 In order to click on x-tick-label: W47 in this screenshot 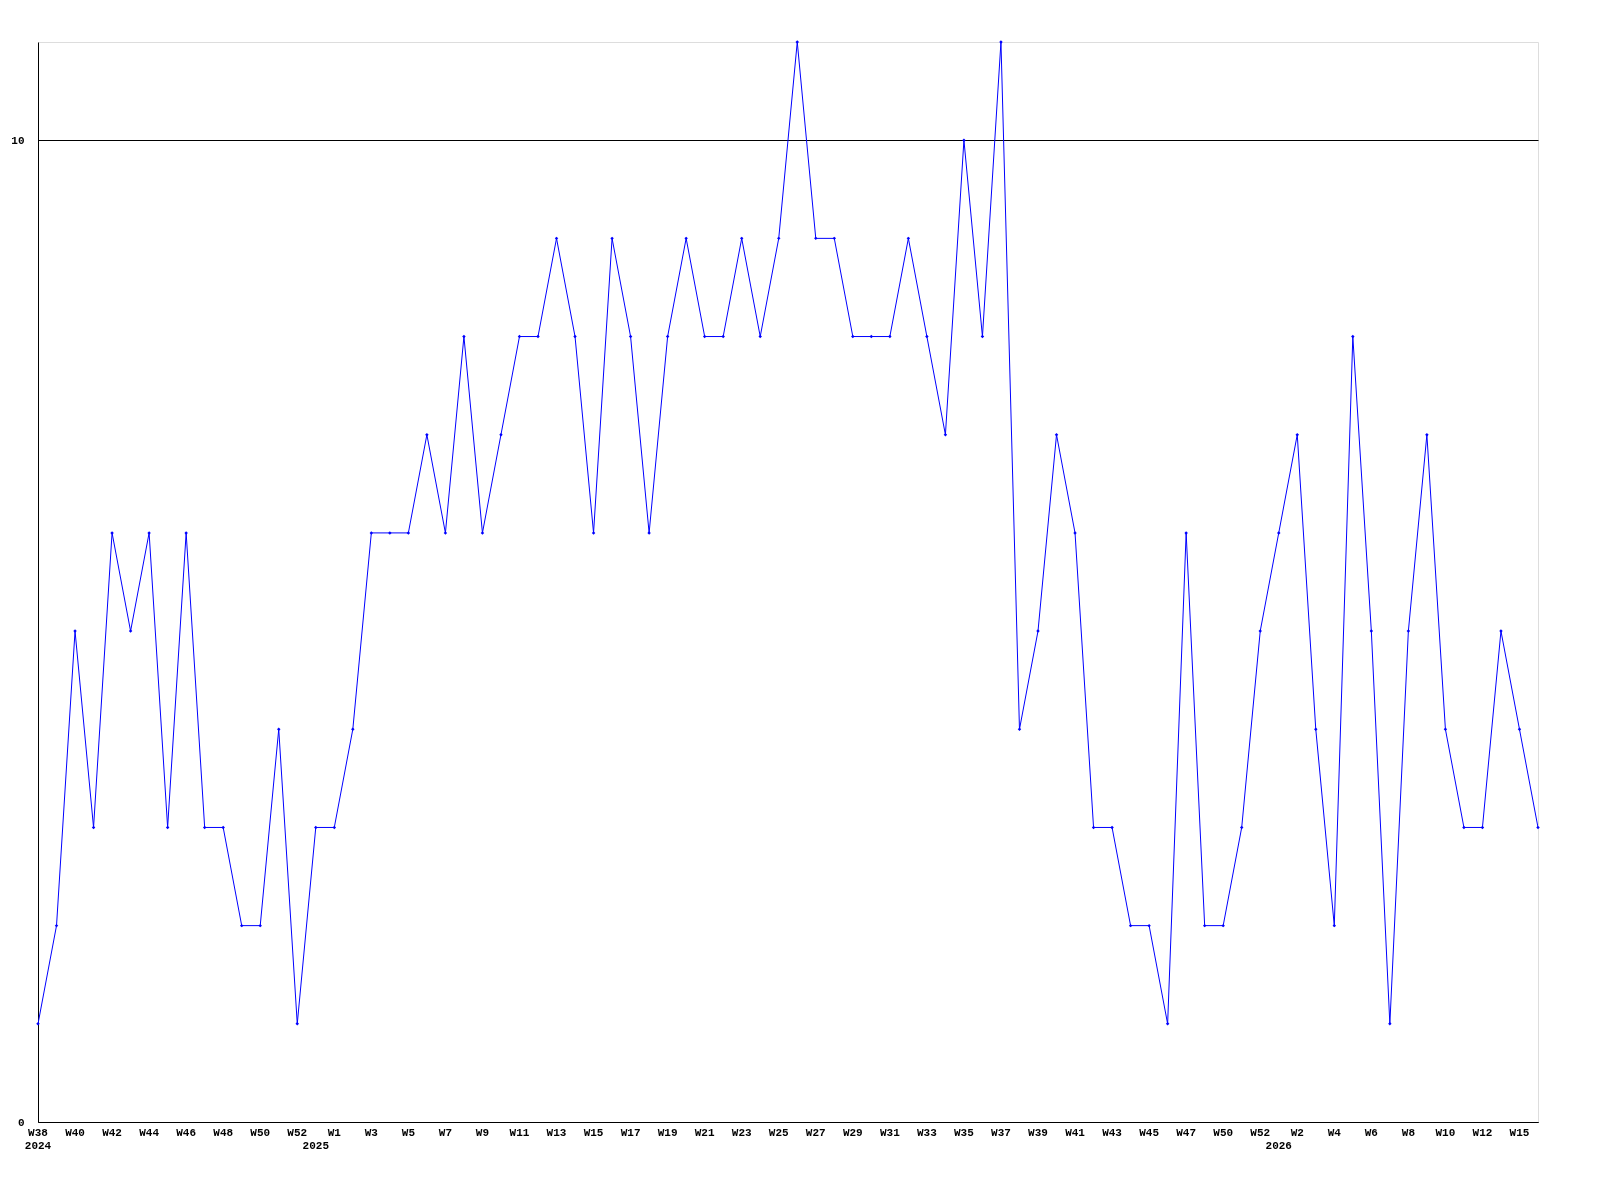, I will do `click(1186, 1133)`.